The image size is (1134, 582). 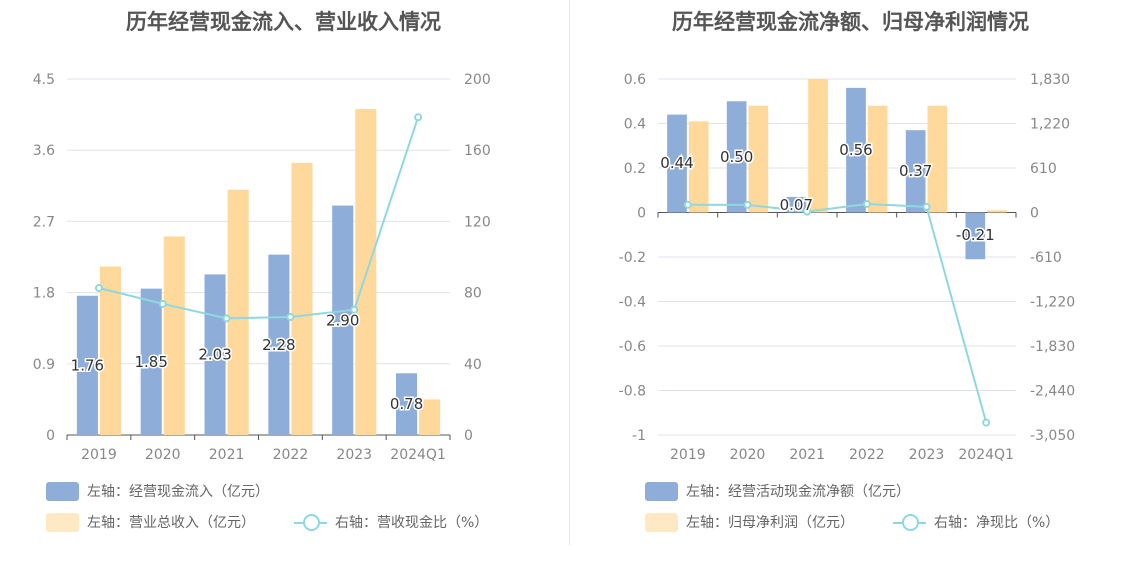 I want to click on chart-title-right: 历年经营现金流净额、归母净利润情况, so click(x=850, y=22).